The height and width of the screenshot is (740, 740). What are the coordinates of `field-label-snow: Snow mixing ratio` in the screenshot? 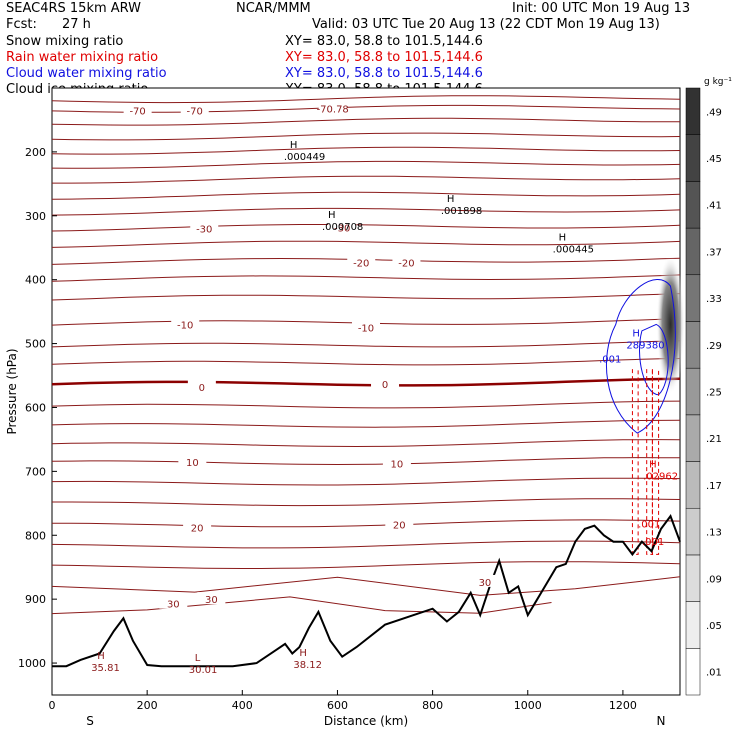 It's located at (65, 41).